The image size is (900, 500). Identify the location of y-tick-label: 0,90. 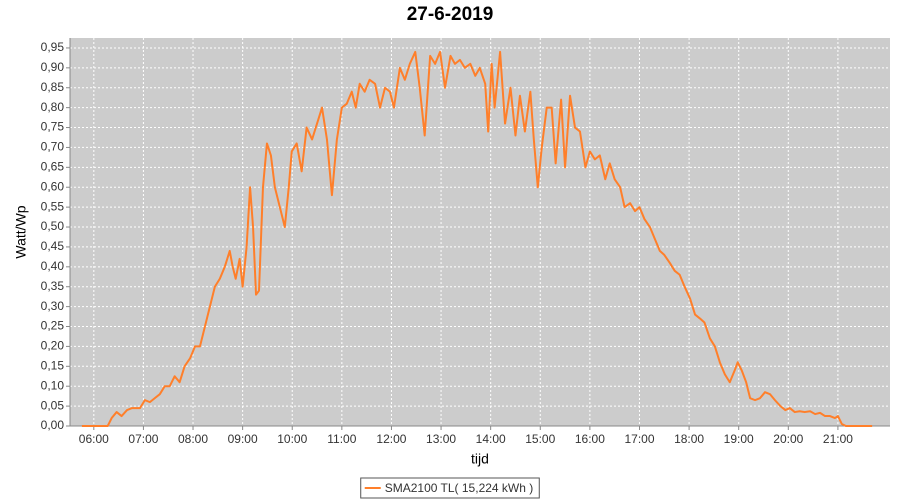
(53, 67).